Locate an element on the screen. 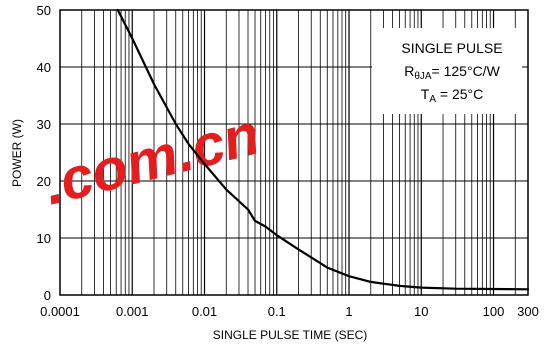  x-tick-labels: 0.0001 0.001 0.01 0.1 1 10 100 300 is located at coordinates (289, 311).